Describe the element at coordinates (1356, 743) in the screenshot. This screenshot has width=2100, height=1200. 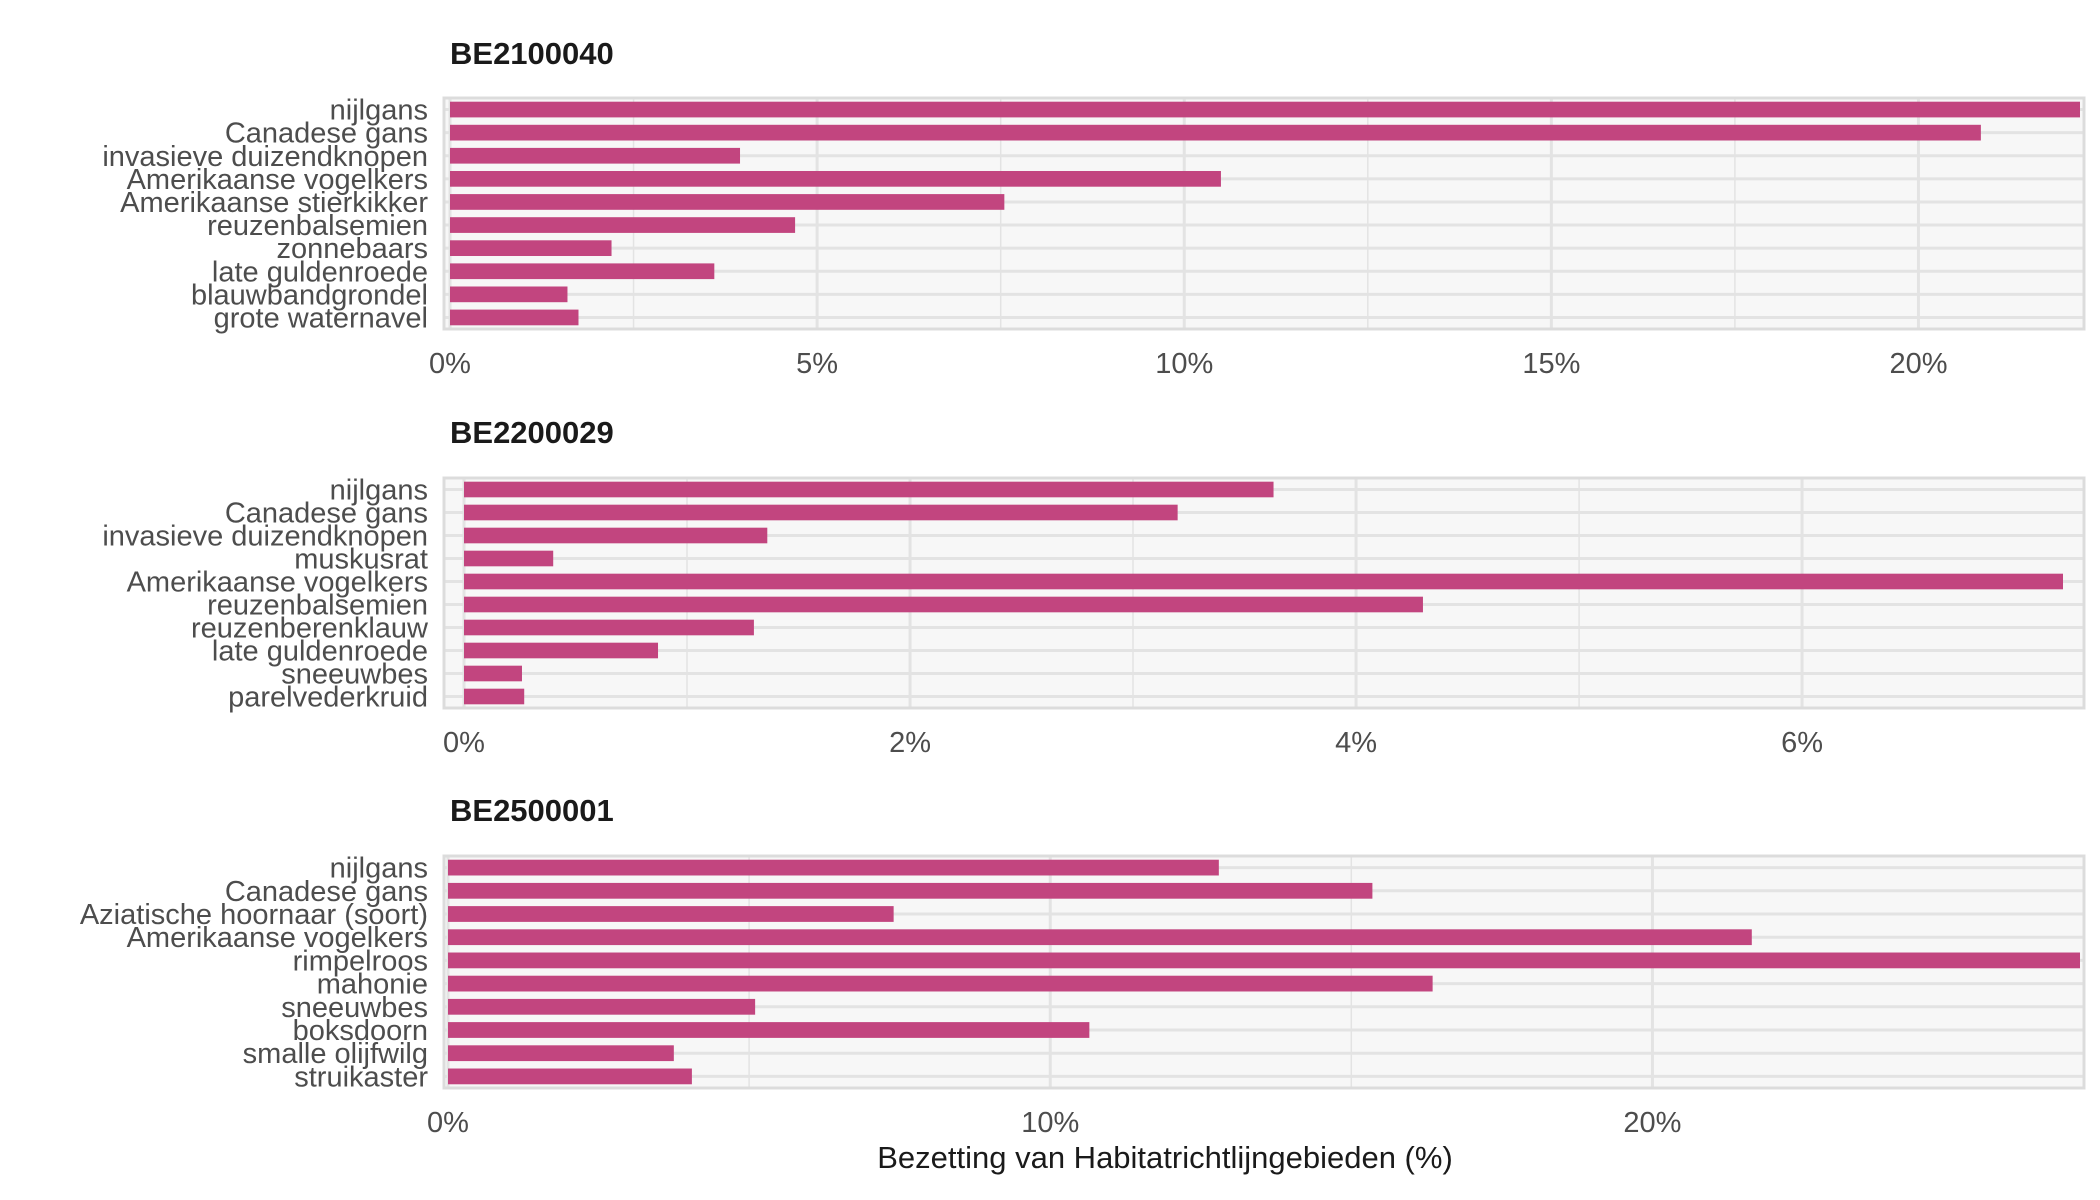
I see `x-tick-label: 4%` at that location.